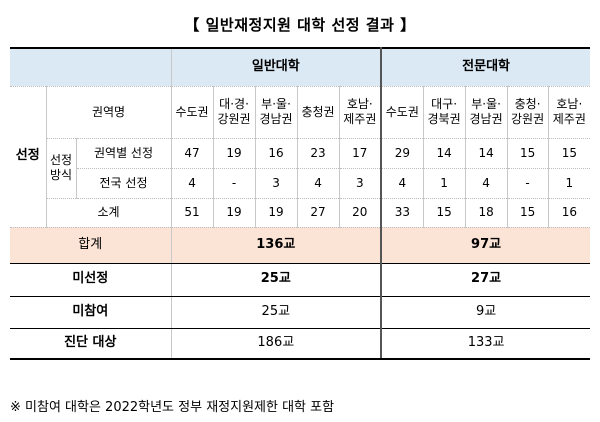  What do you see at coordinates (360, 153) in the screenshot?
I see `value-cell: 17` at bounding box center [360, 153].